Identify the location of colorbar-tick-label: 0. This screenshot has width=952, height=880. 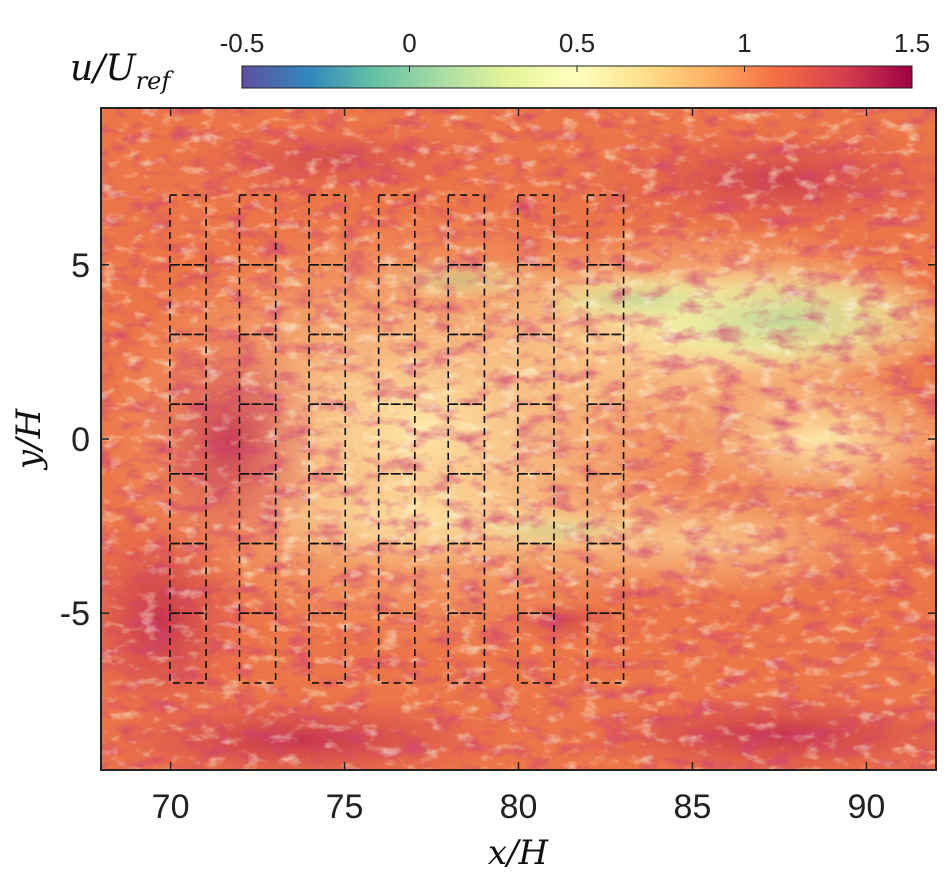
(409, 43).